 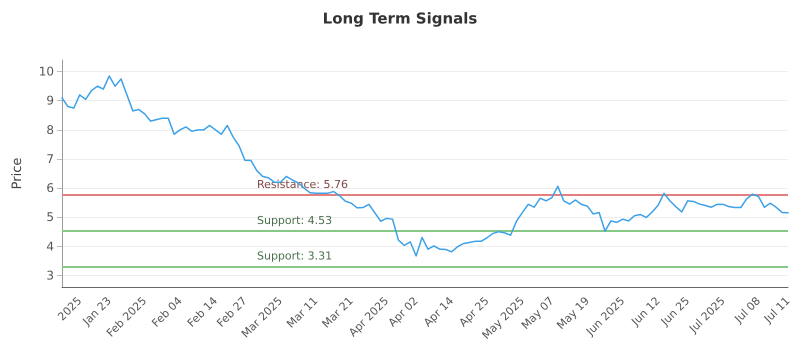 What do you see at coordinates (46, 71) in the screenshot?
I see `y-tick-label: 10` at bounding box center [46, 71].